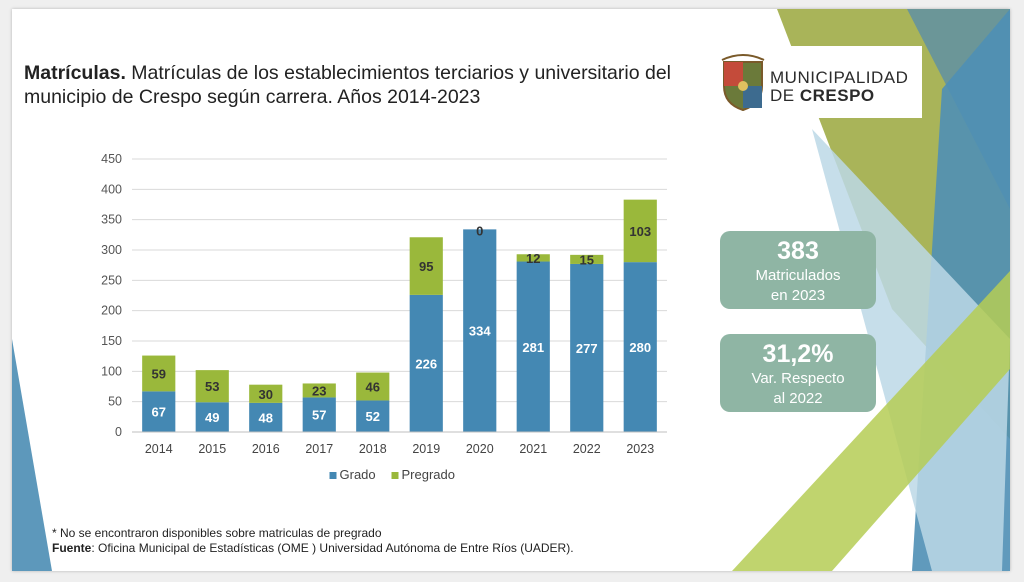  I want to click on kpi-label-line1: Var. Respecto, so click(798, 378).